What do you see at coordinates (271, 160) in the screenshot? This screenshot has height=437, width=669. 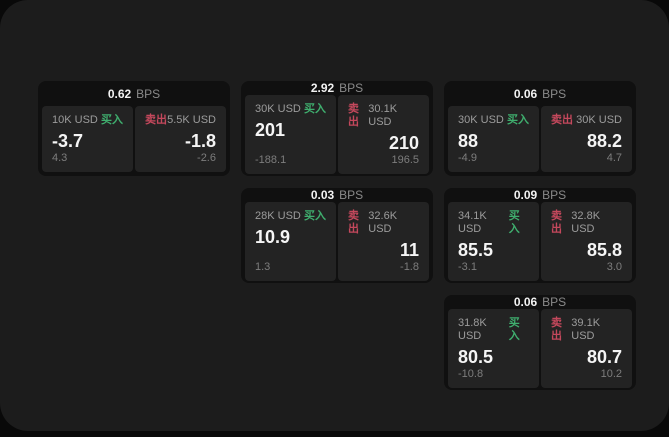 I see `buy-delta: -188.1` at bounding box center [271, 160].